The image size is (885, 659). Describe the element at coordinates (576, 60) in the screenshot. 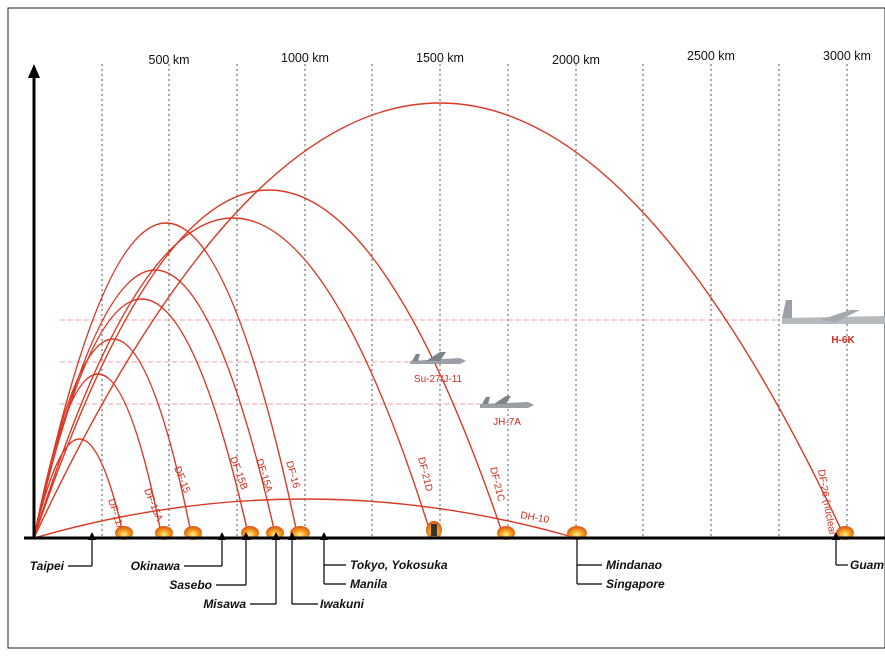

I see `distance-label: 2000 km` at that location.